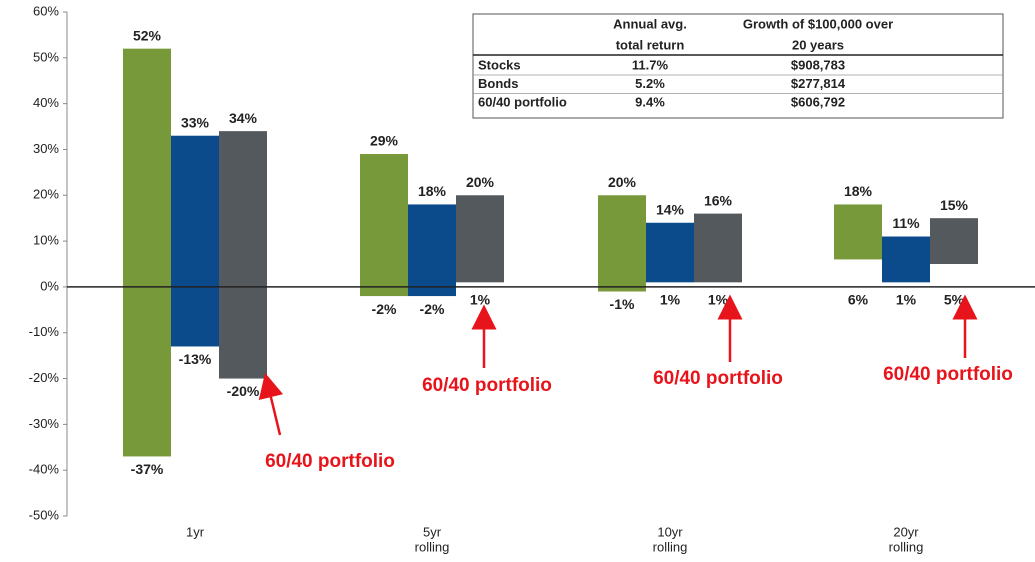 The width and height of the screenshot is (1035, 562). I want to click on table-header: Annual avg., so click(650, 23).